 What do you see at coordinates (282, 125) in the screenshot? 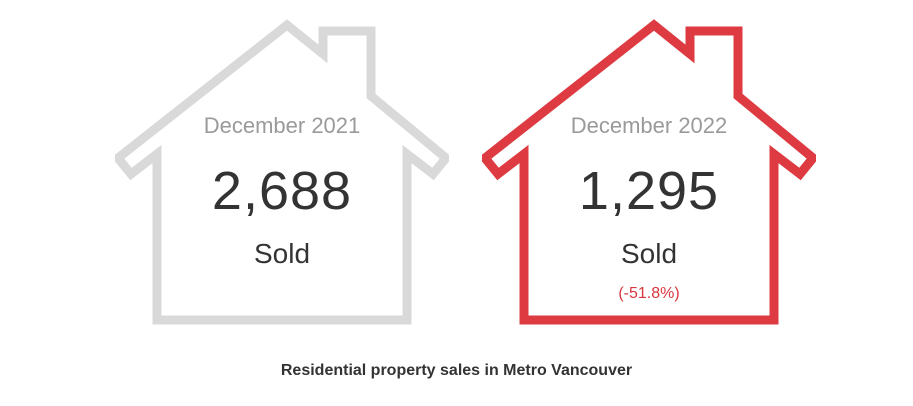
I see `period-label: December 2021` at bounding box center [282, 125].